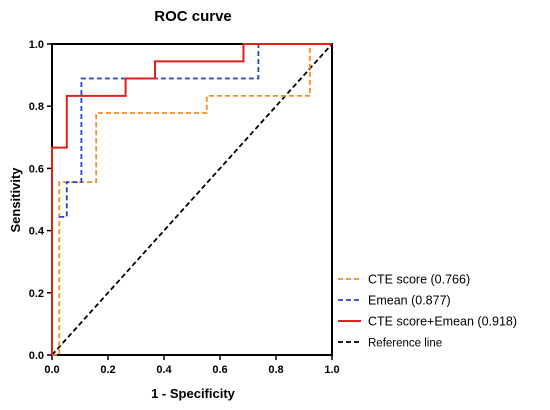  What do you see at coordinates (275, 370) in the screenshot?
I see `x-tick-label: 0.8` at bounding box center [275, 370].